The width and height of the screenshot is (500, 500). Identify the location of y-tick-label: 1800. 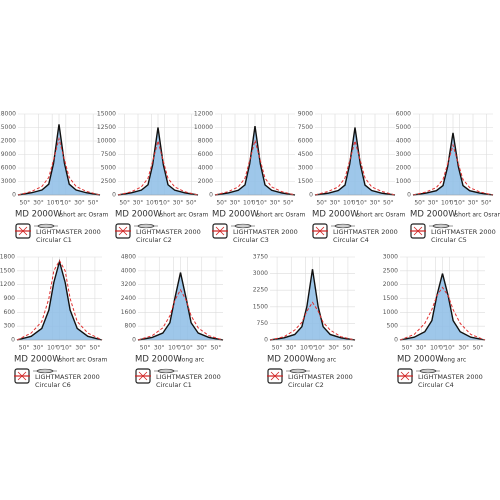
(7, 257).